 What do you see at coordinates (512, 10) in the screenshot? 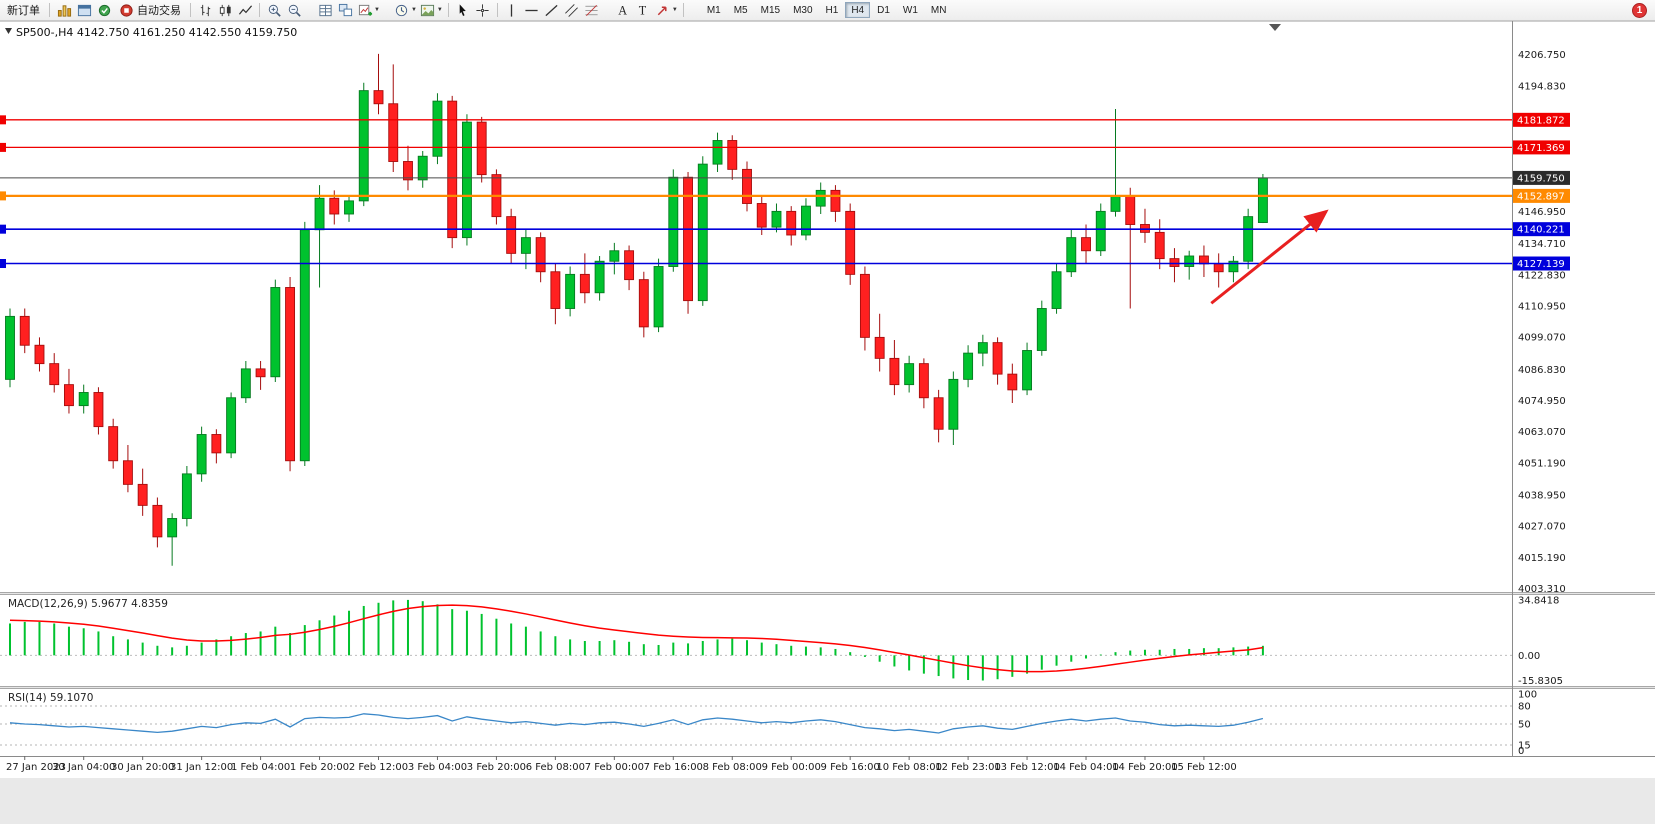
I see `vertical-line-button` at bounding box center [512, 10].